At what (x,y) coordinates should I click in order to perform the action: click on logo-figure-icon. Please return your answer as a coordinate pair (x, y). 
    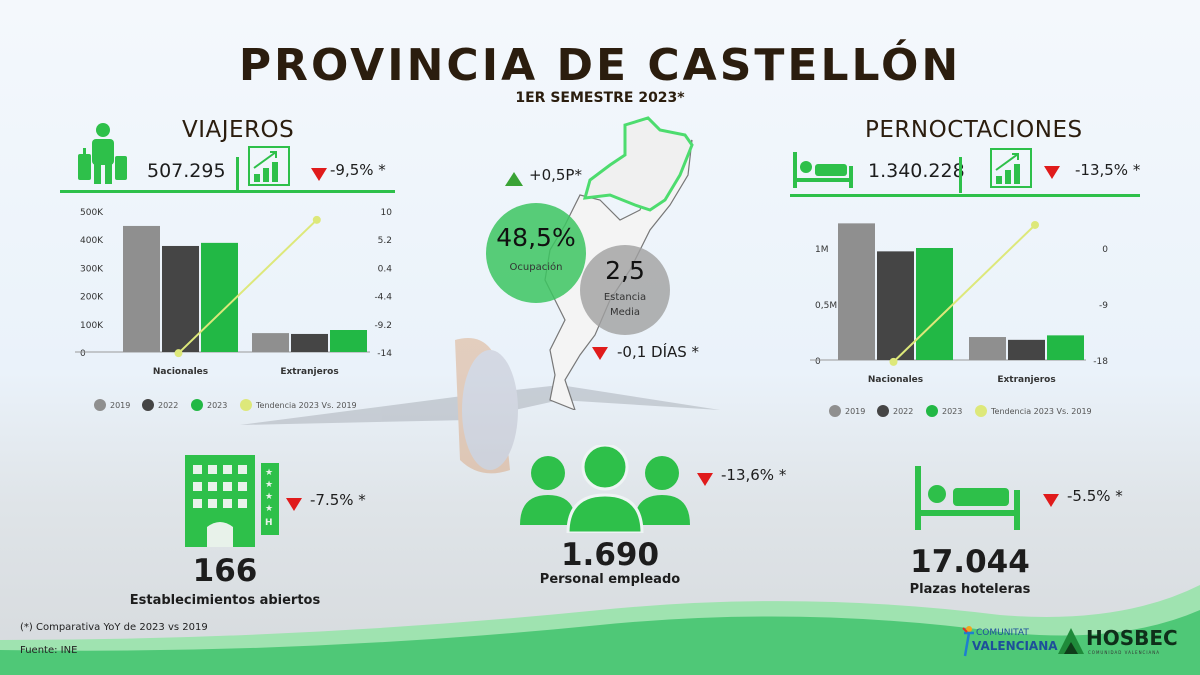
    Looking at the image, I should click on (968, 641).